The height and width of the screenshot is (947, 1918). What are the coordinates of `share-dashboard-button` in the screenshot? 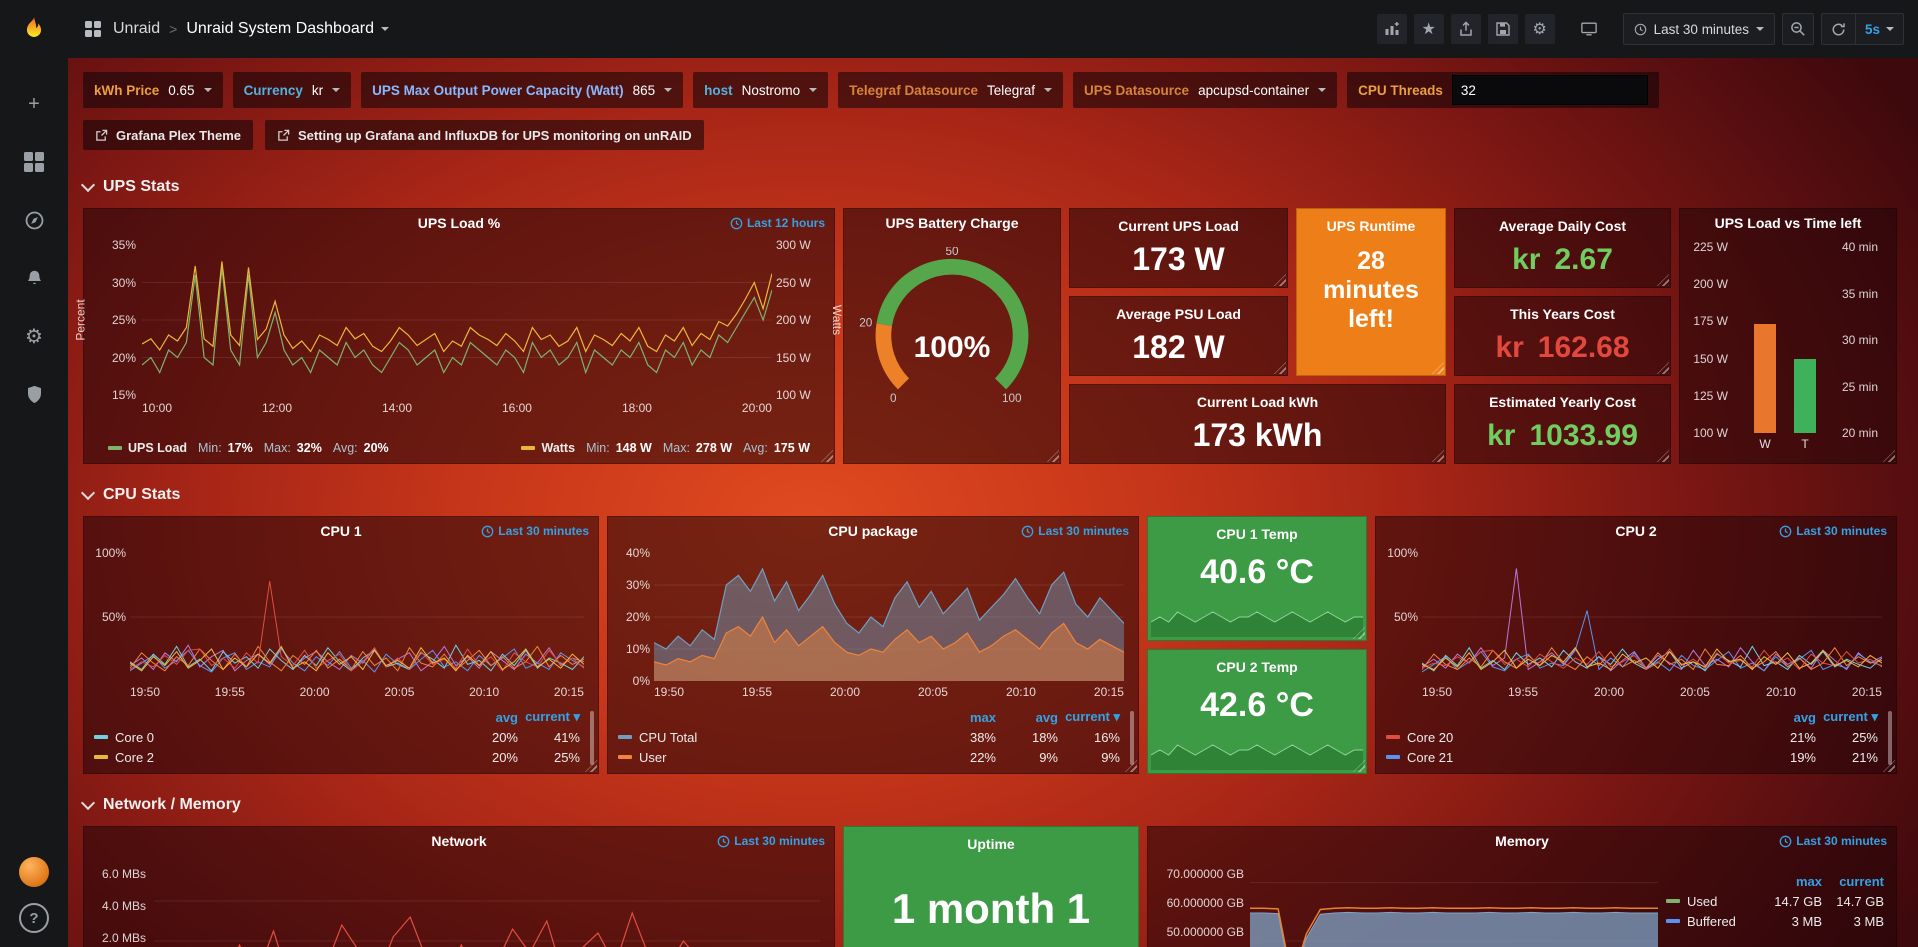 It's located at (1465, 29).